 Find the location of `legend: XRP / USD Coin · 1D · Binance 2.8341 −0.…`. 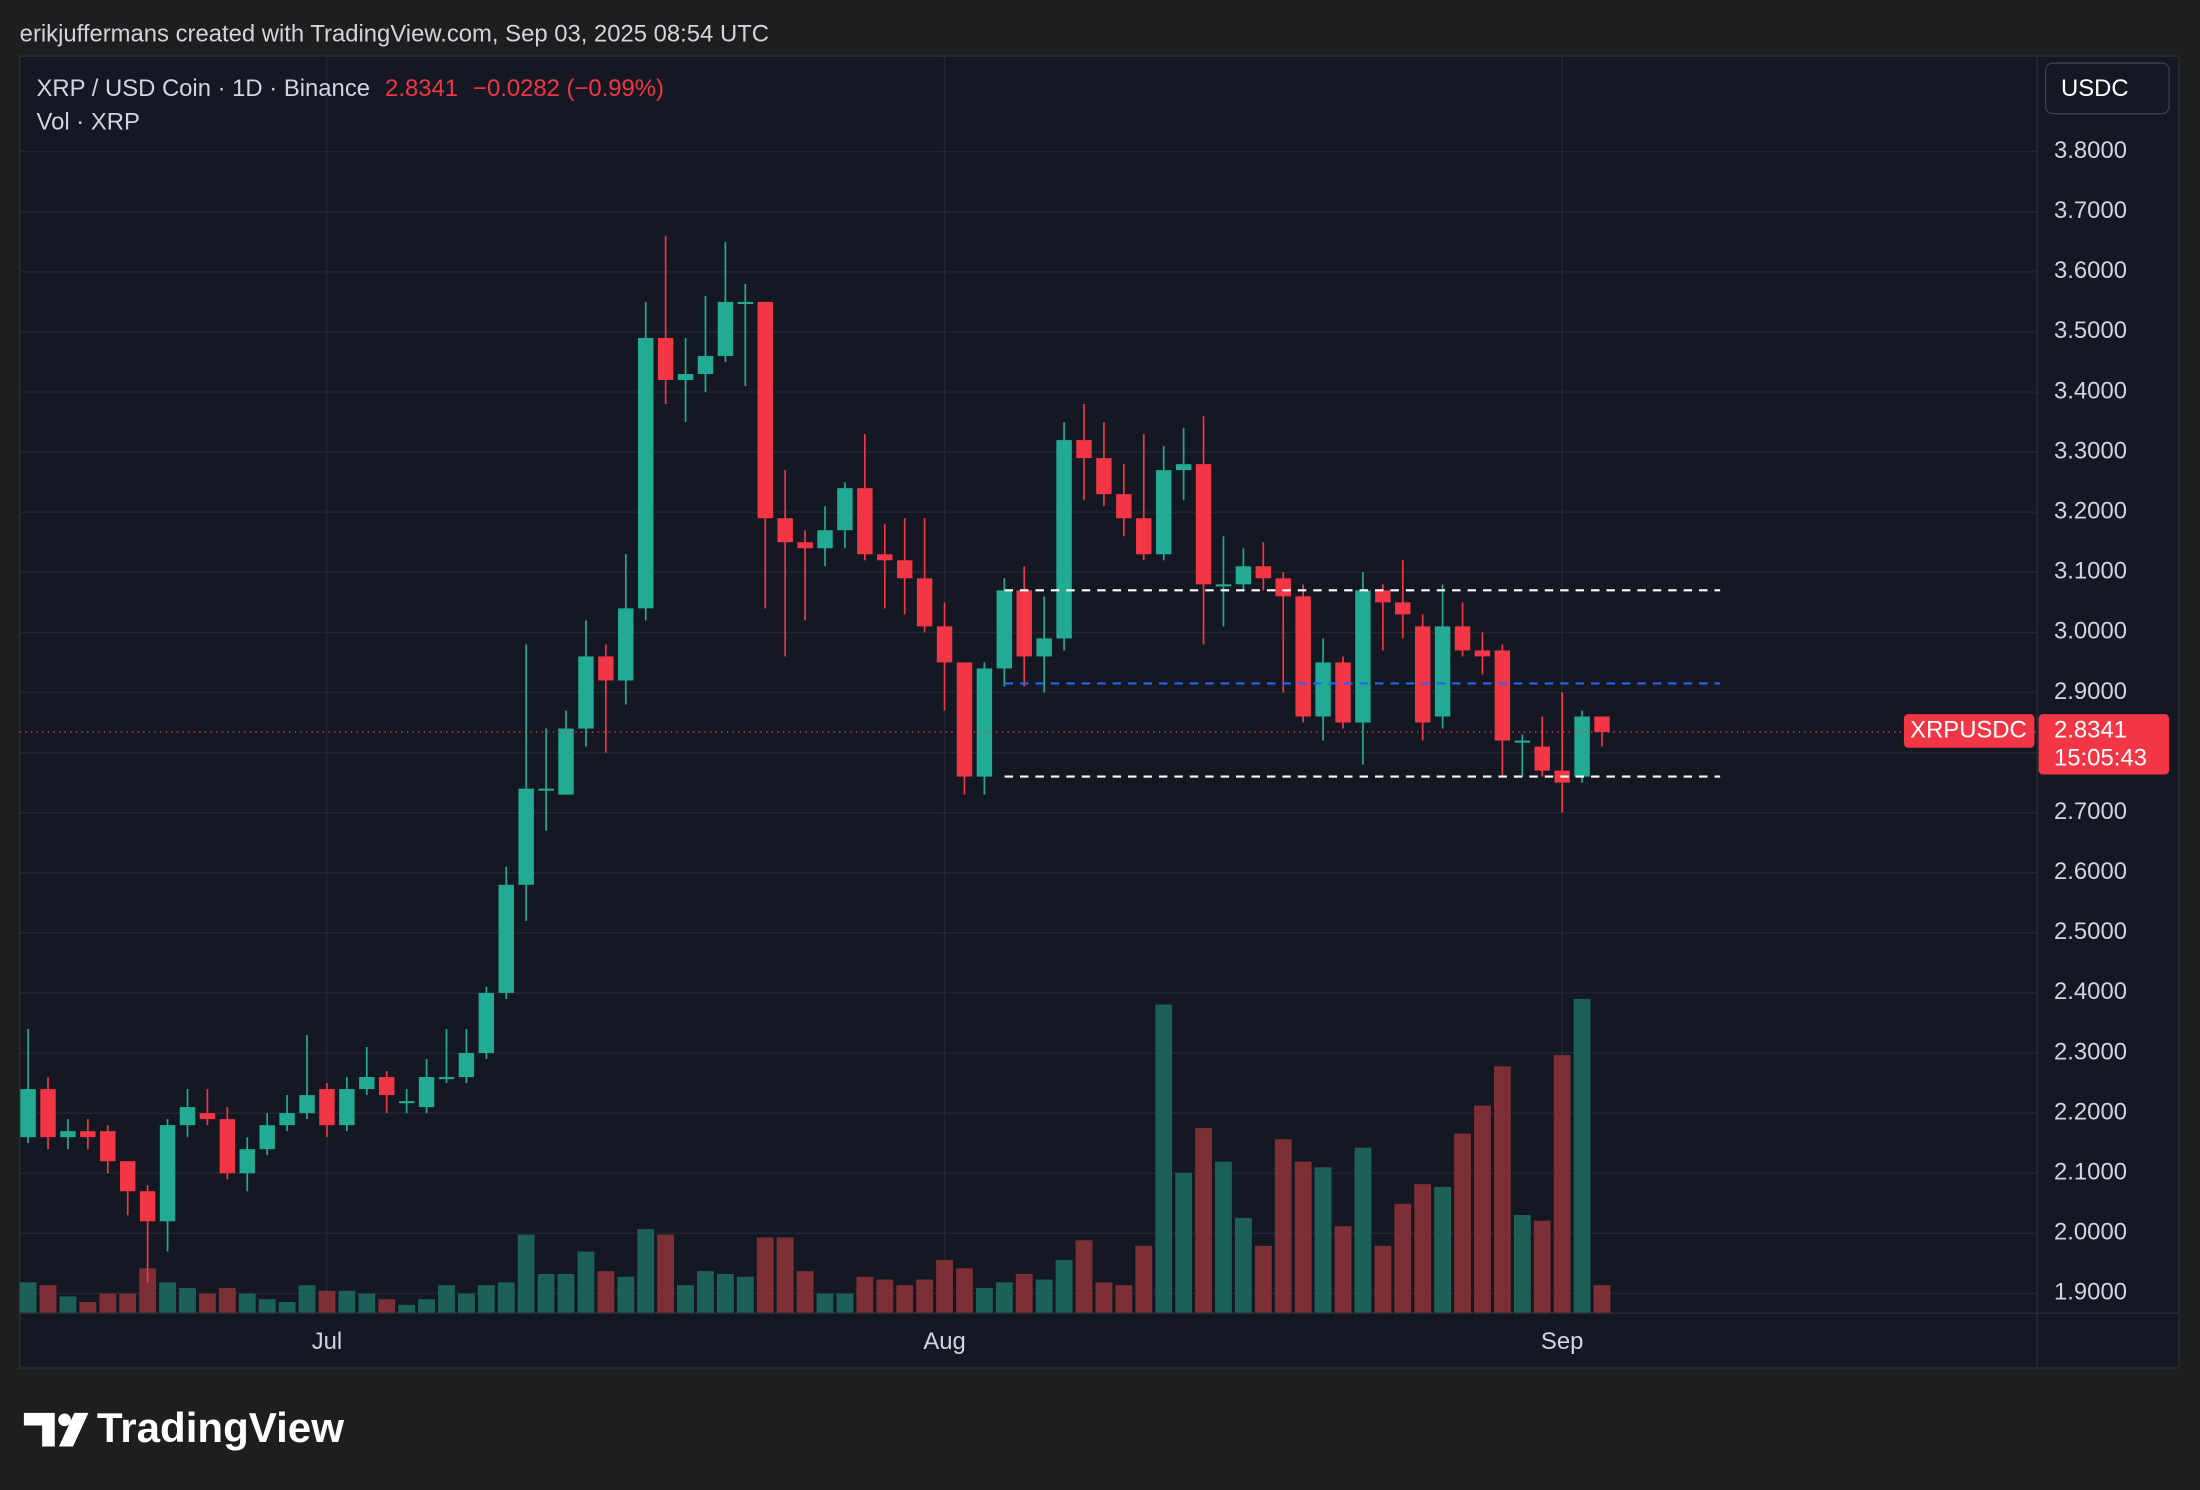

legend: XRP / USD Coin · 1D · Binance 2.8341 −0.… is located at coordinates (350, 88).